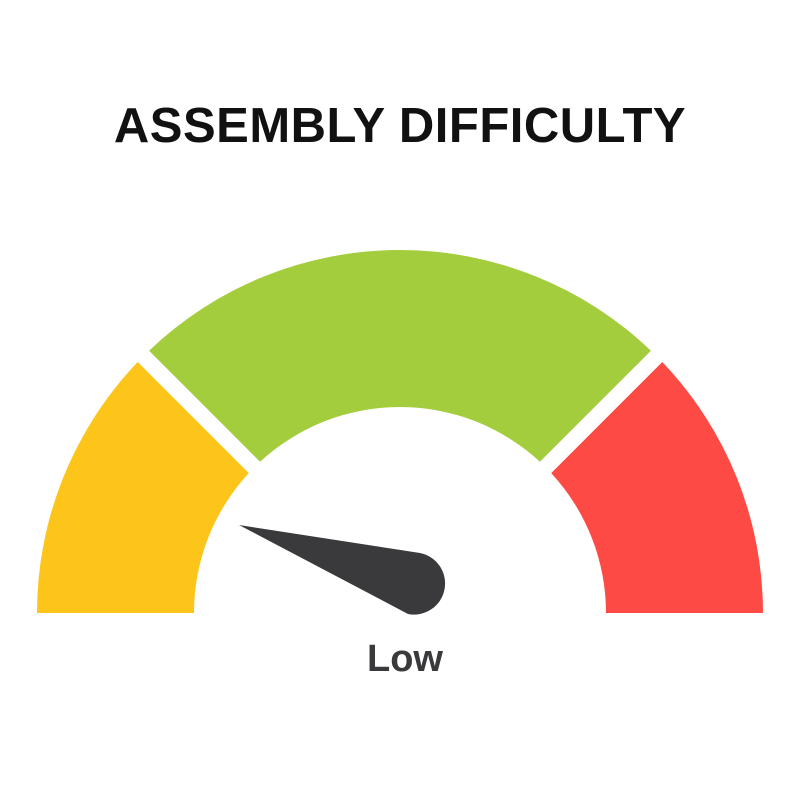  Describe the element at coordinates (400, 126) in the screenshot. I see `gauge-title: ASSEMBLY DIFFICULTY` at that location.